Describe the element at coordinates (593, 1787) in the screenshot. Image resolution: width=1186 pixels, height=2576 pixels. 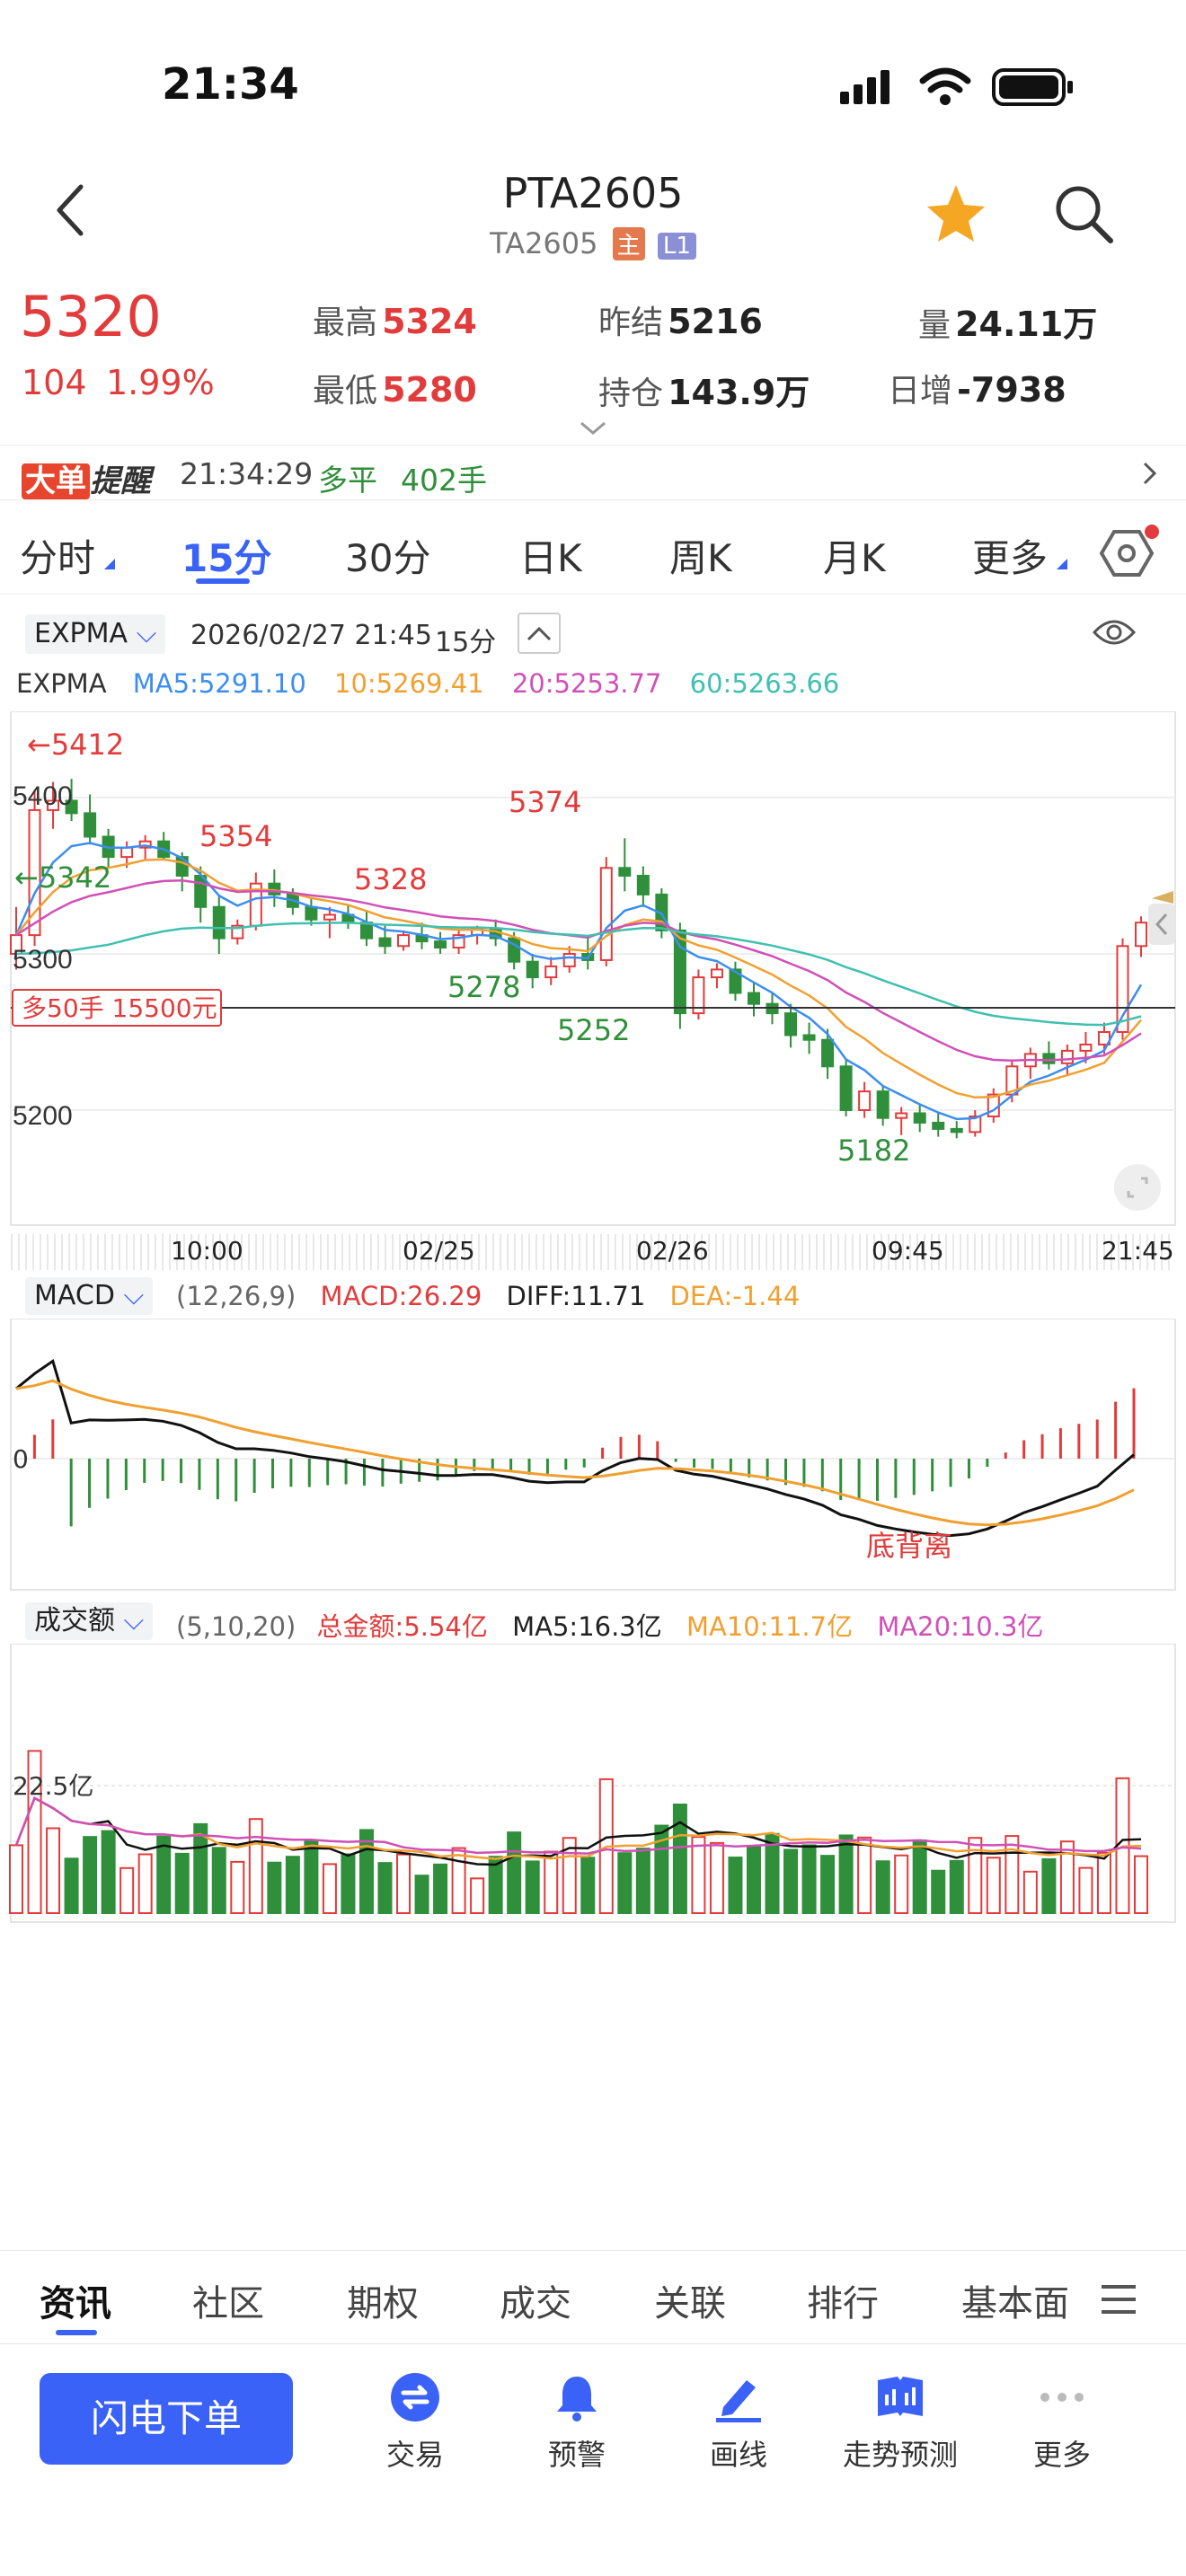
I see `turnover-chart: 22.5亿` at that location.